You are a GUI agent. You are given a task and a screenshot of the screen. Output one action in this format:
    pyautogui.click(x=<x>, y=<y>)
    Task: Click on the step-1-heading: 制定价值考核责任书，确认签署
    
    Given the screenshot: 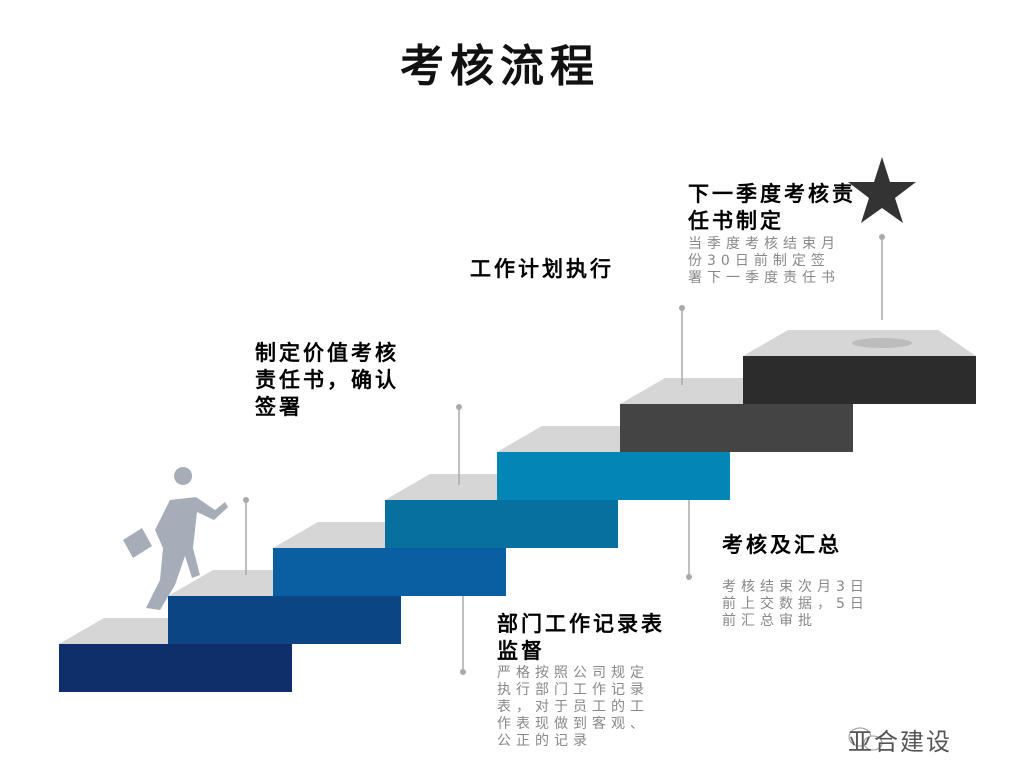 What is the action you would take?
    pyautogui.click(x=327, y=380)
    